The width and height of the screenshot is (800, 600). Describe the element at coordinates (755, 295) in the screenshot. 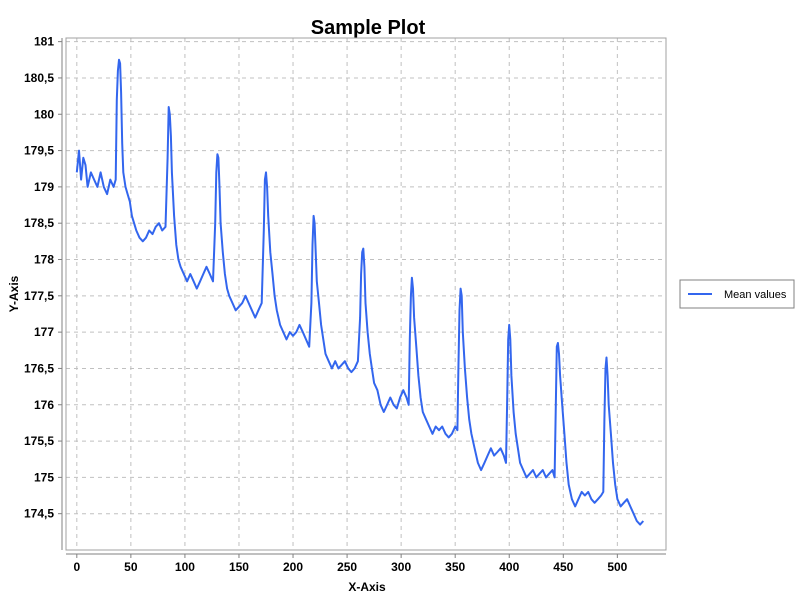

I see `legend-entry-mean-values: Mean values` at that location.